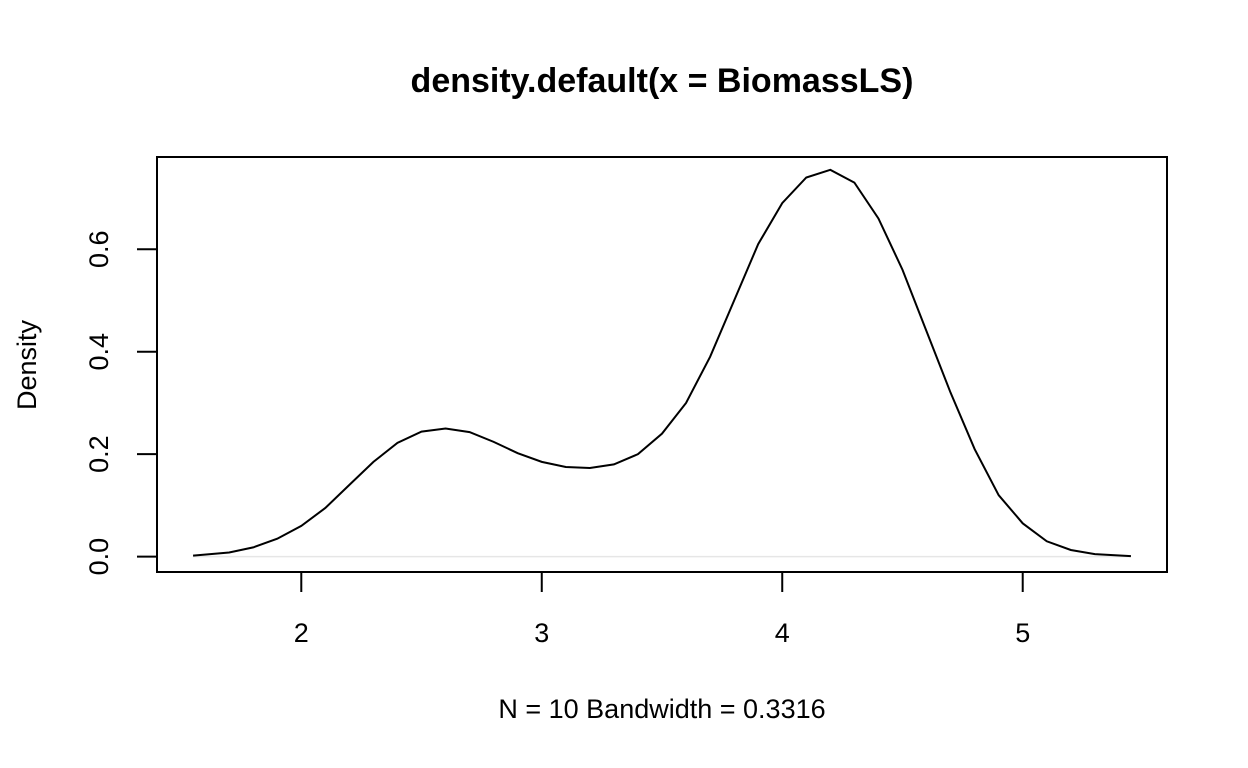  What do you see at coordinates (99, 557) in the screenshot?
I see `y-tick-label: 0.0` at bounding box center [99, 557].